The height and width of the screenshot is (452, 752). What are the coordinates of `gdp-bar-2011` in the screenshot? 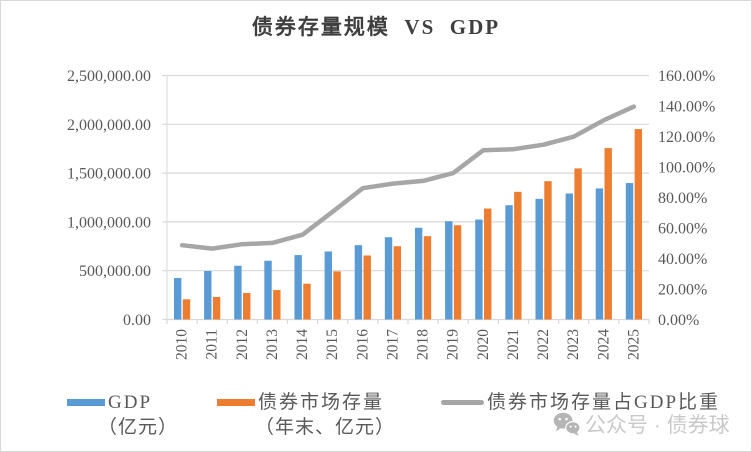 It's located at (208, 295).